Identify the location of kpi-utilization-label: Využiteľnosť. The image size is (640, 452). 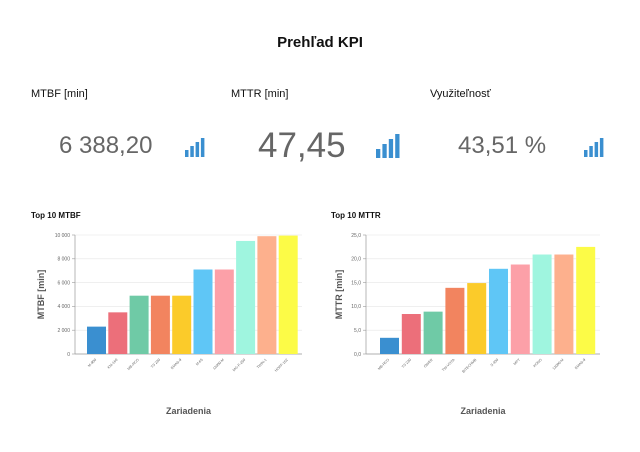
(460, 94).